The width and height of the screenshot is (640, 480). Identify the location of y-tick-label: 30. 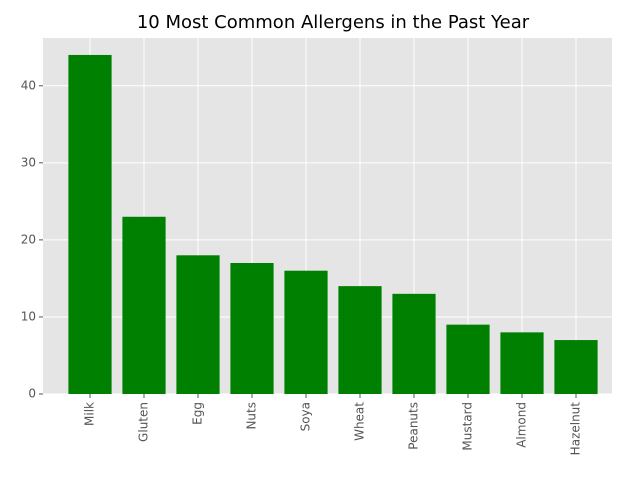
(28, 162).